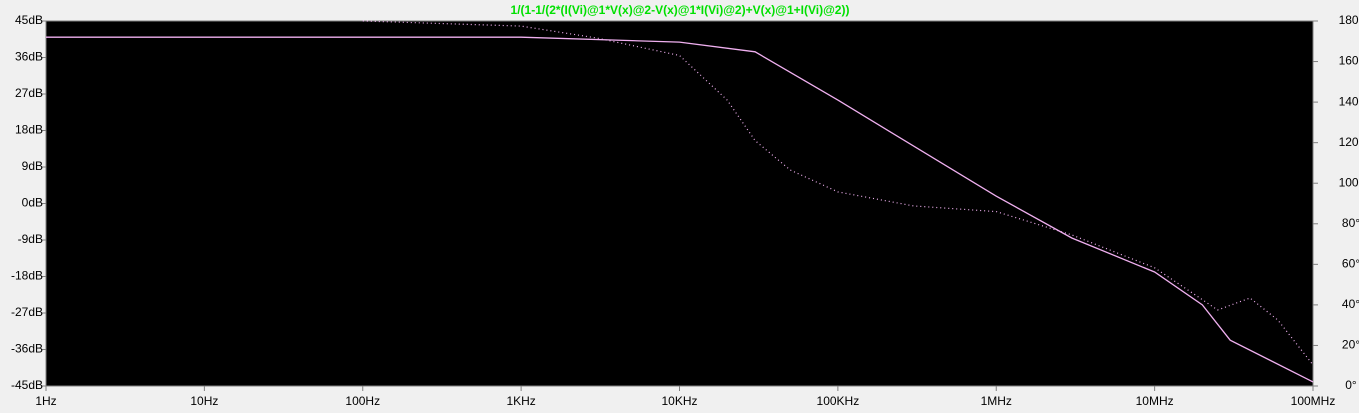 Image resolution: width=1359 pixels, height=413 pixels. I want to click on x-tick-label: 1MHz, so click(996, 401).